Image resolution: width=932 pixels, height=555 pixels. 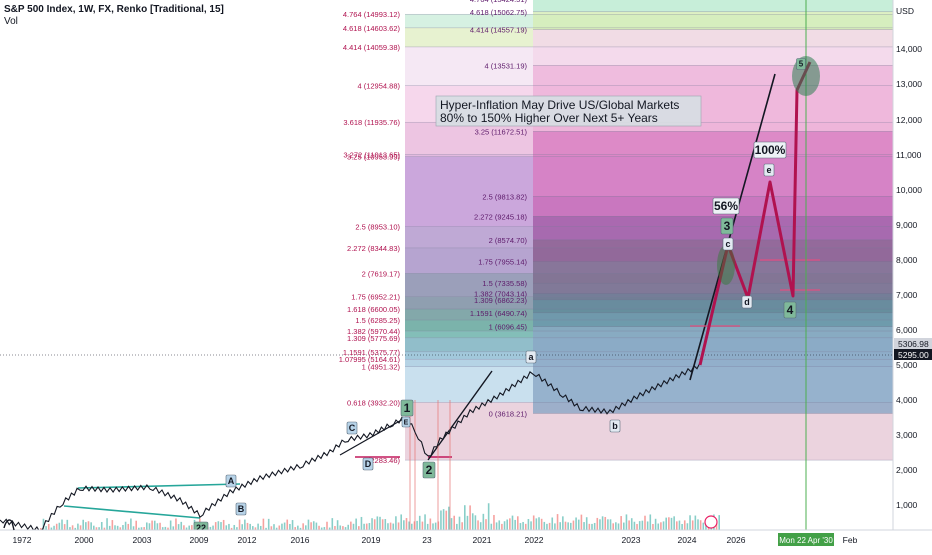 I want to click on fib-label-right: 1.1591 (6490.74), so click(x=499, y=313).